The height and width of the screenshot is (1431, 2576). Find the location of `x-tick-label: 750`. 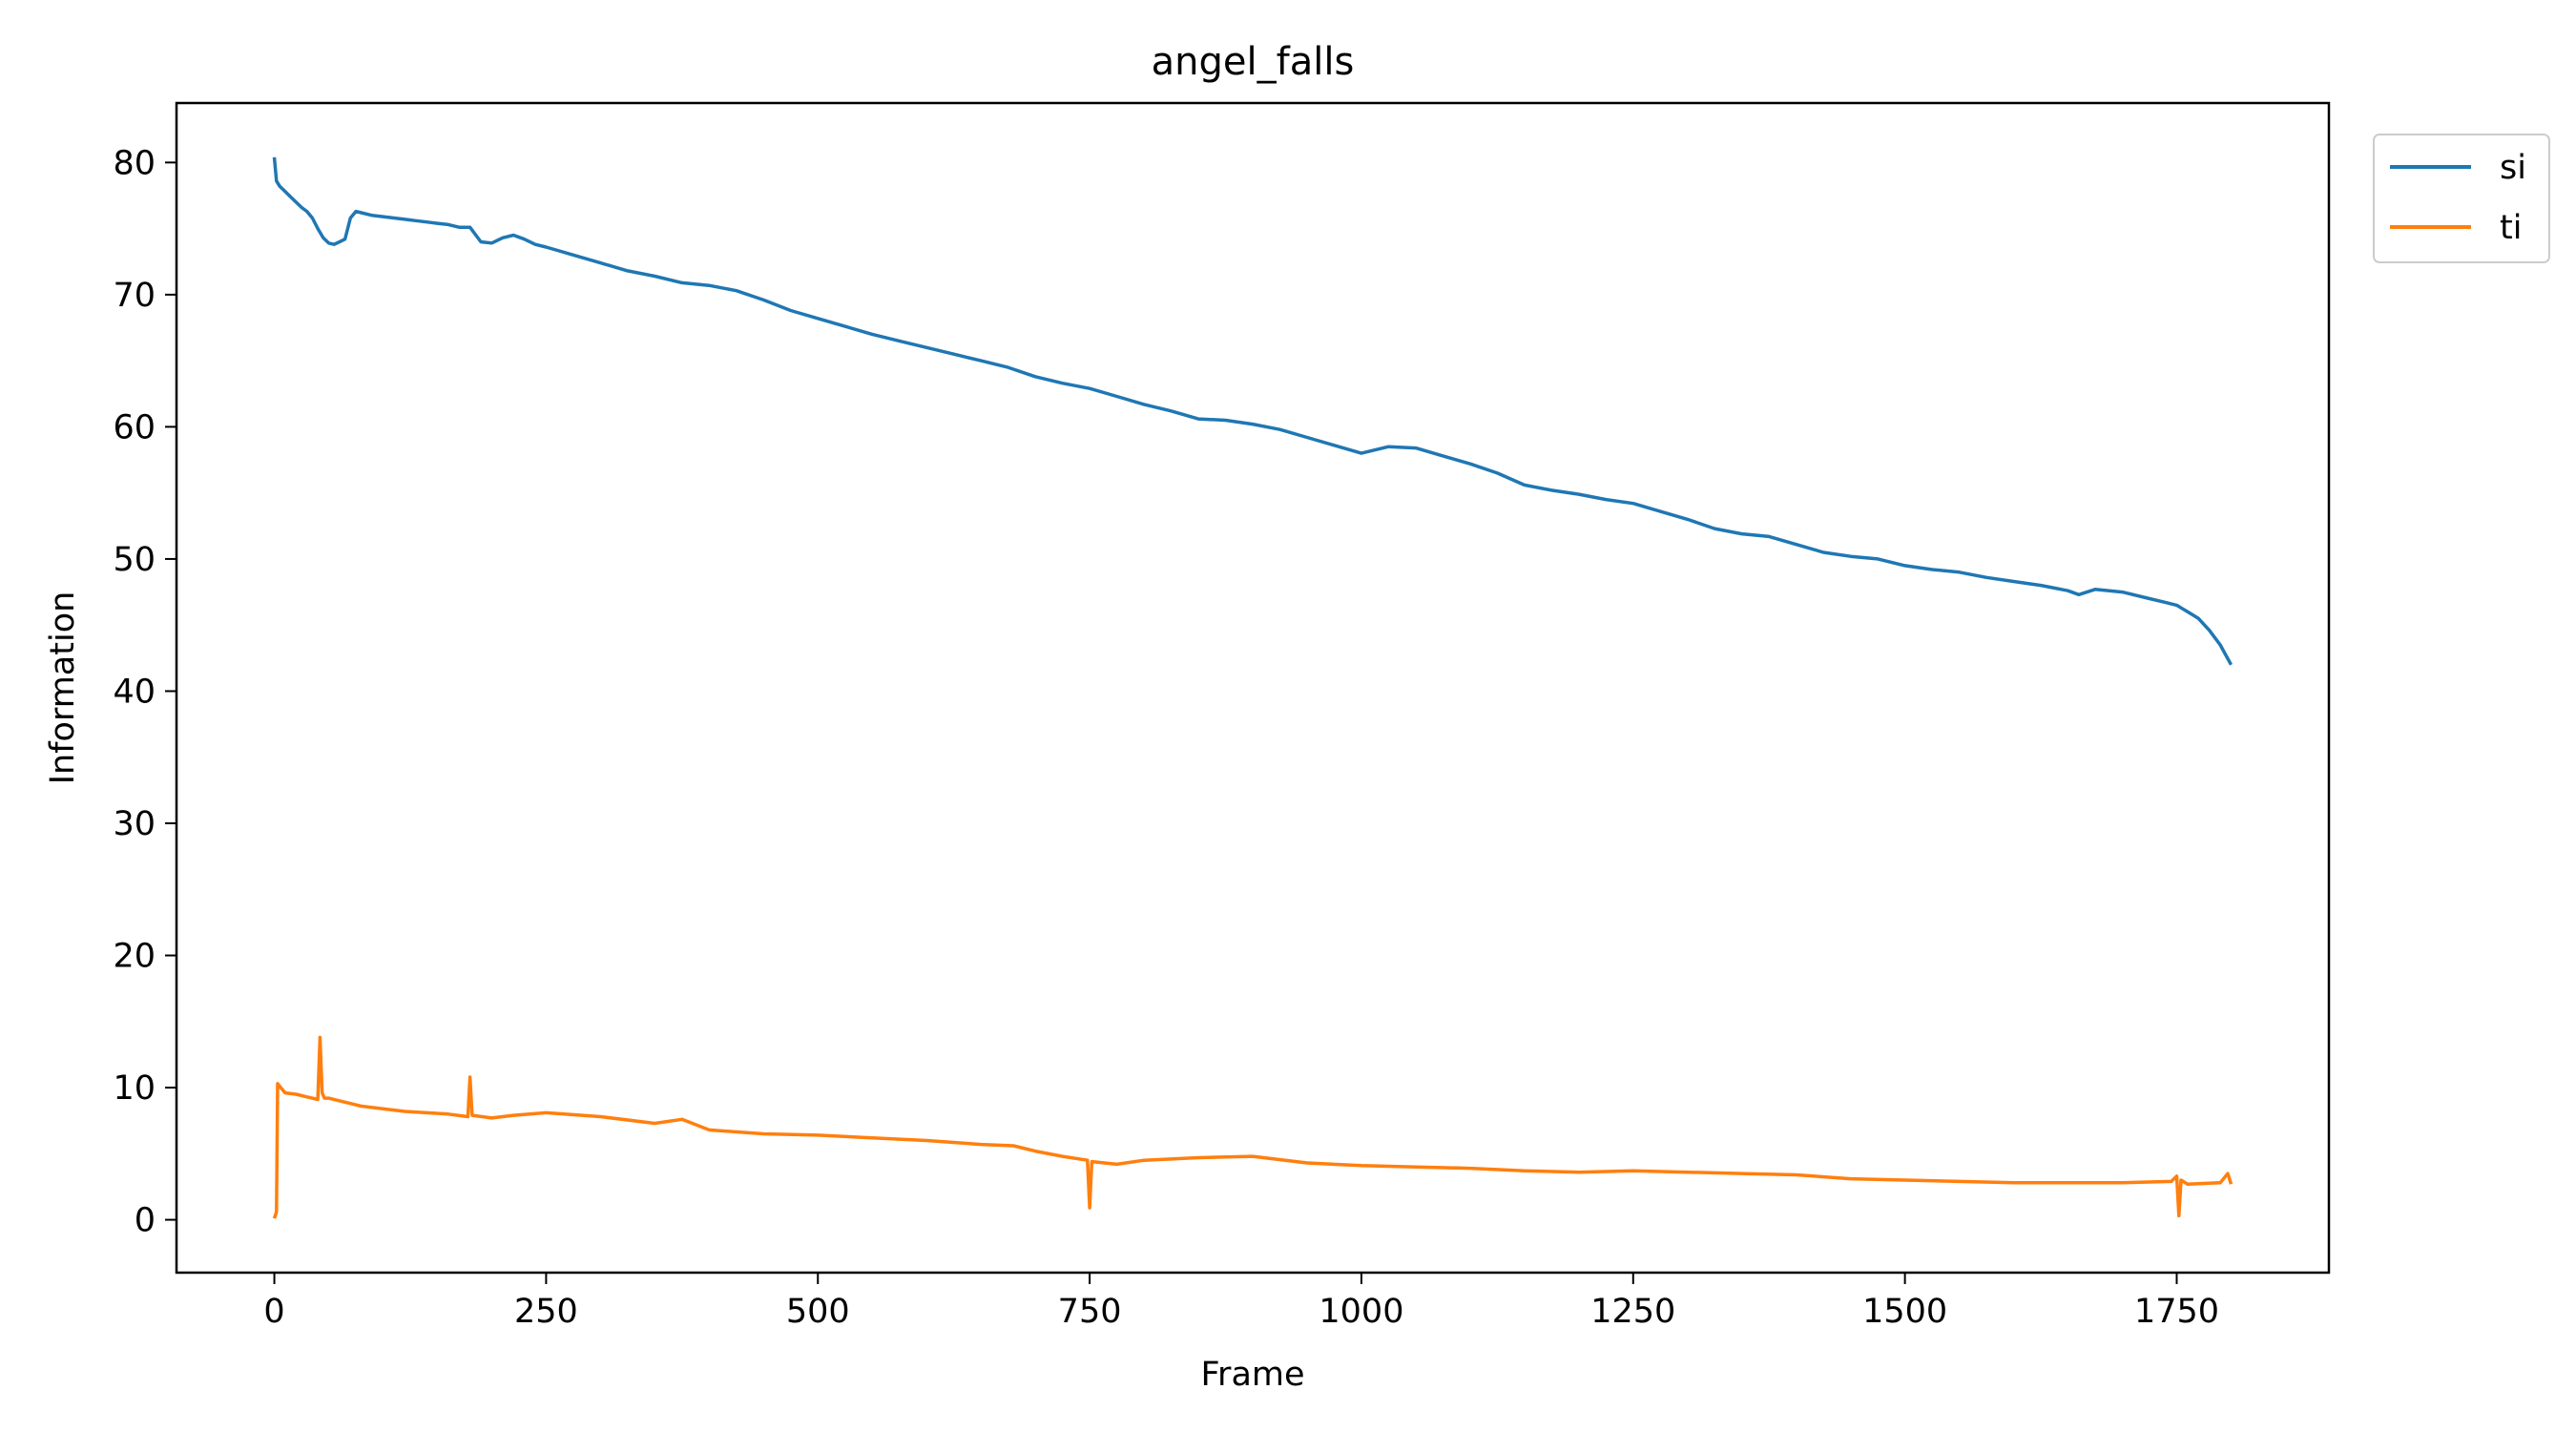

x-tick-label: 750 is located at coordinates (1090, 1312).